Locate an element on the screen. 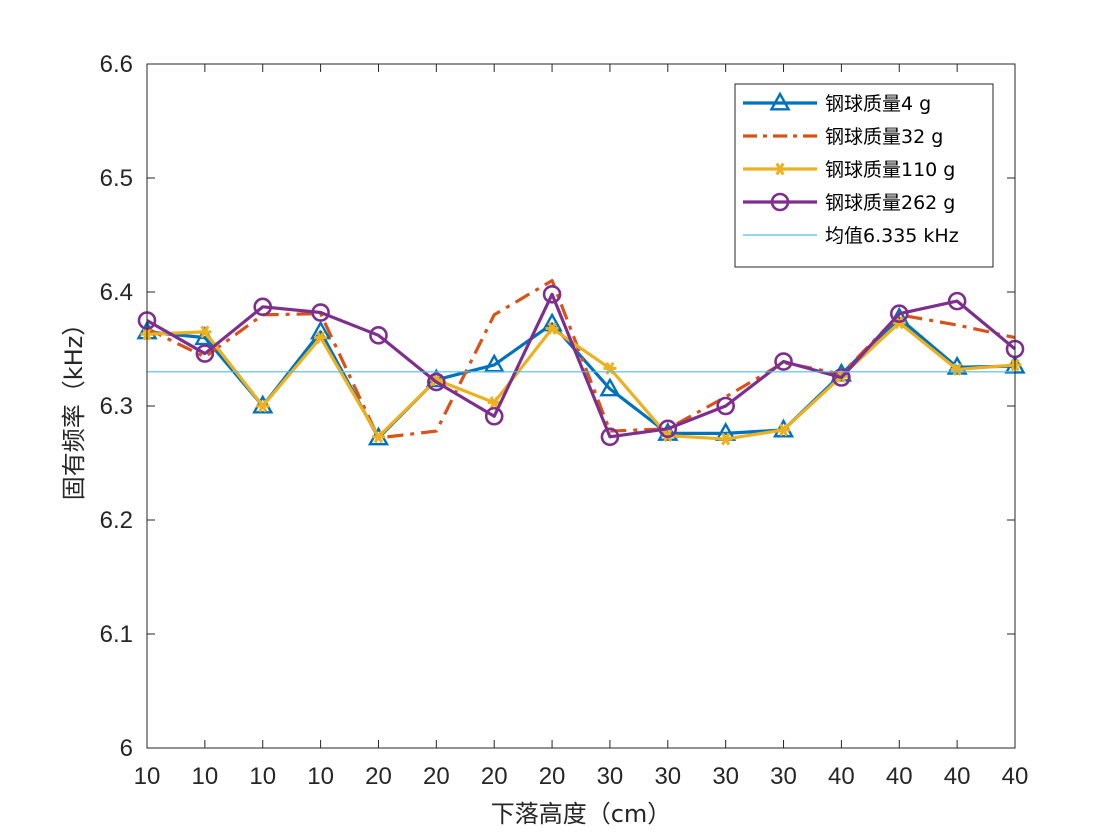 Image resolution: width=1120 pixels, height=840 pixels. legend-item: 钢球质量4 g is located at coordinates (837, 103).